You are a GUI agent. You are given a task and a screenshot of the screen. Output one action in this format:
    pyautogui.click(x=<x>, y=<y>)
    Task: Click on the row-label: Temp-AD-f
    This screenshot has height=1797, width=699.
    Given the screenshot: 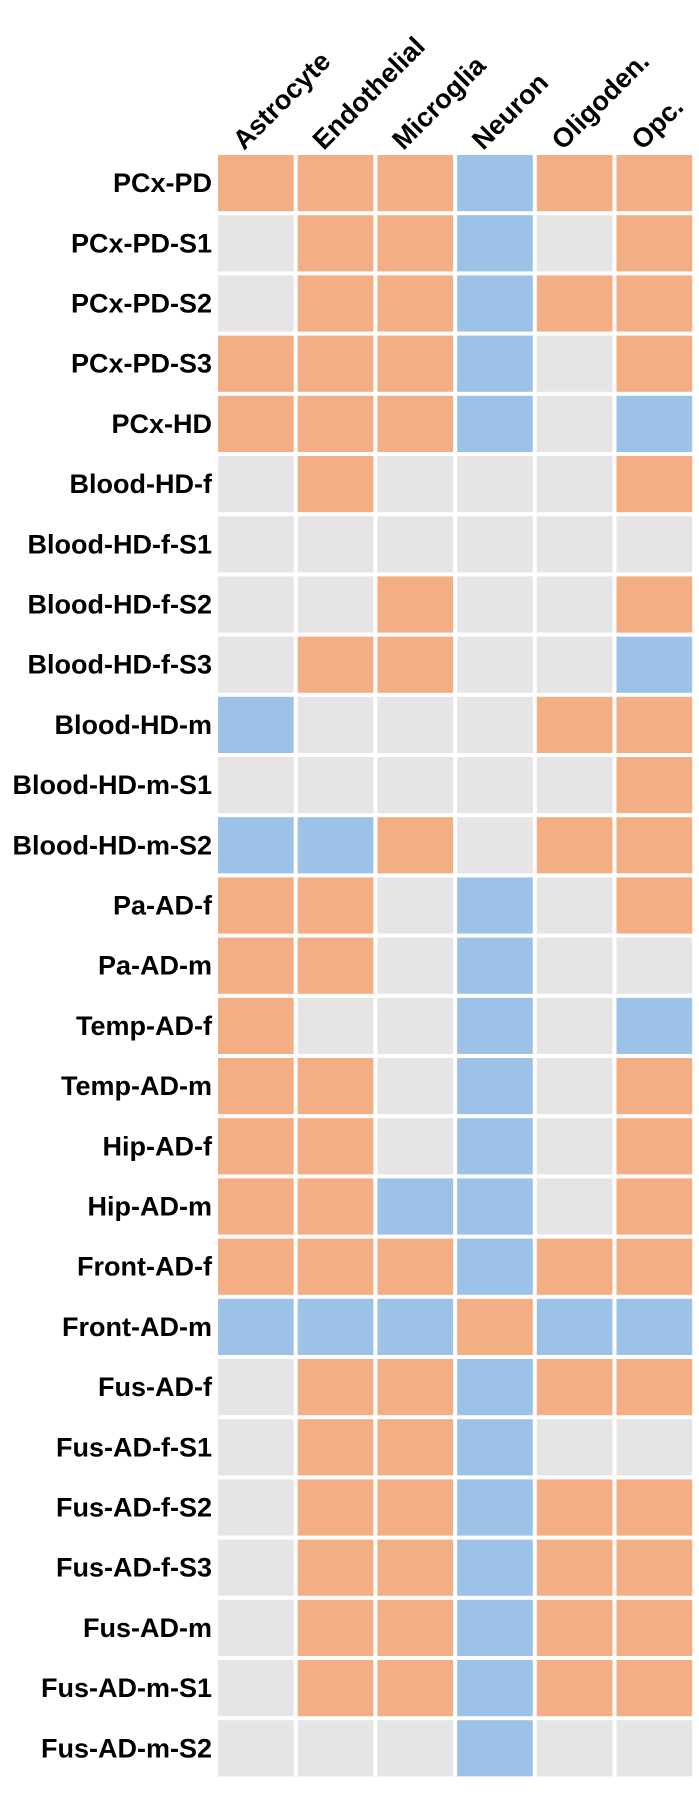 What is the action you would take?
    pyautogui.click(x=144, y=1026)
    